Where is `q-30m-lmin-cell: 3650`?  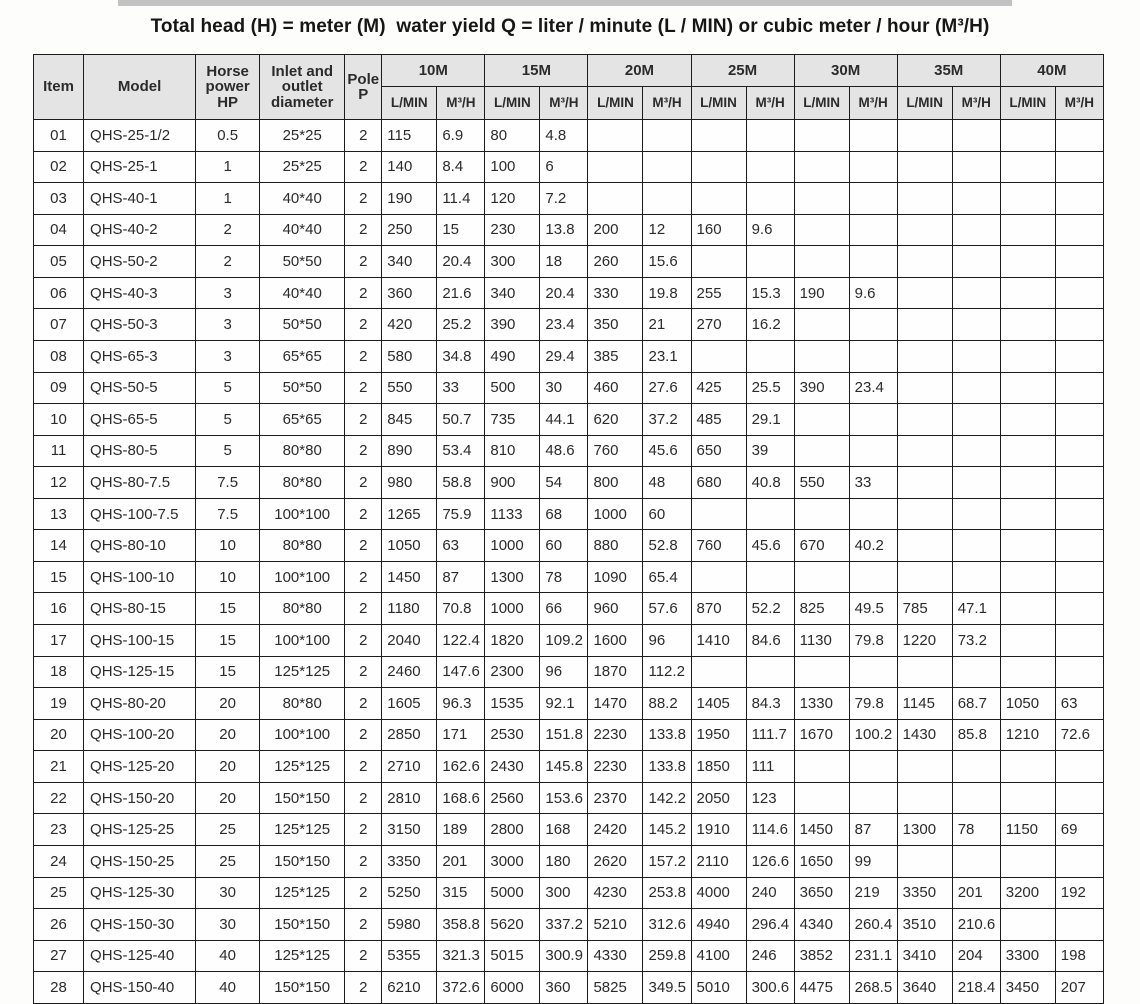 q-30m-lmin-cell: 3650 is located at coordinates (821, 893).